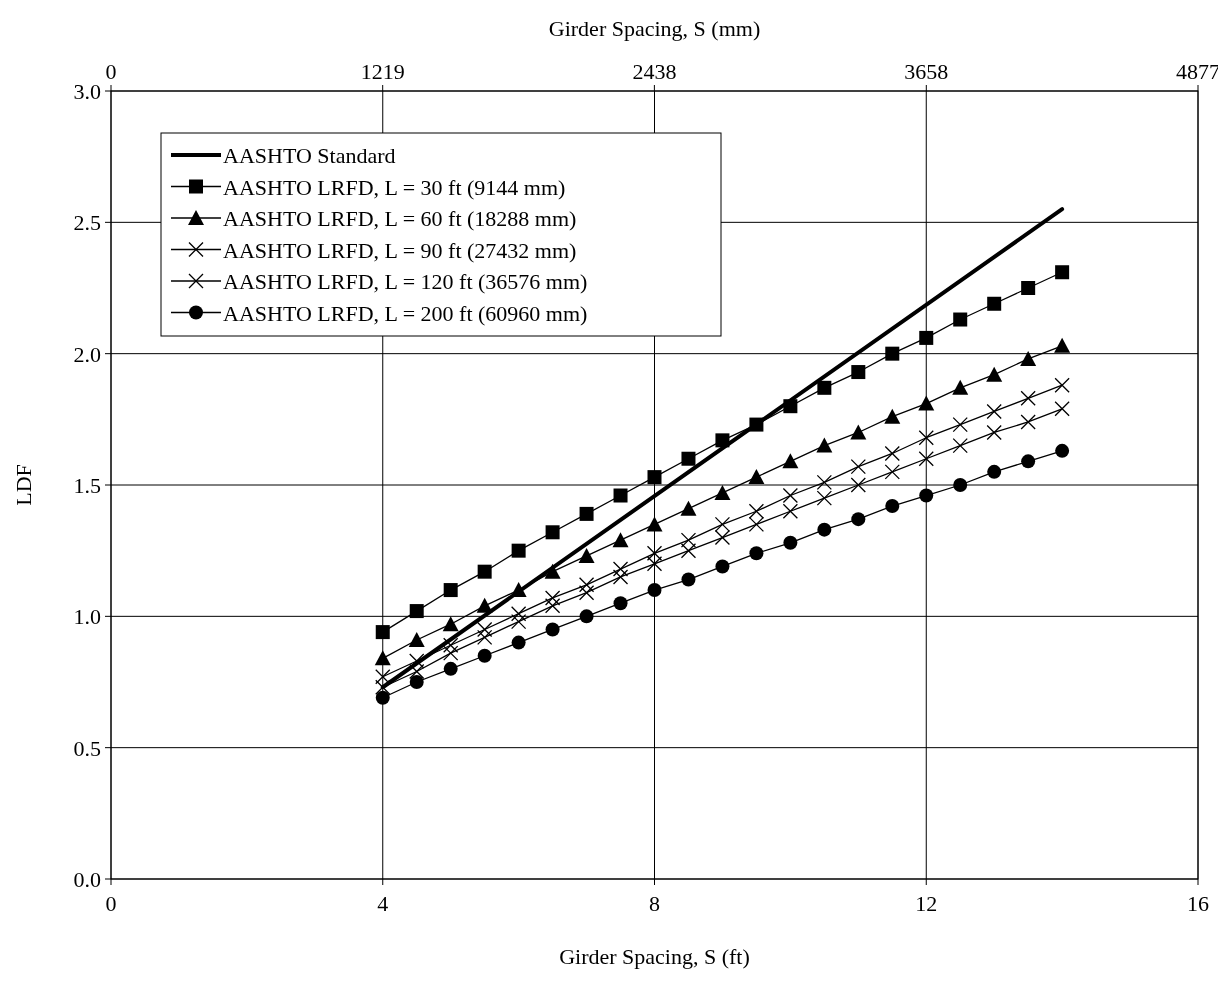 This screenshot has height=995, width=1226. I want to click on legend-label: AASHTO LRFD, L = 30 ft (9144 mm), so click(394, 187).